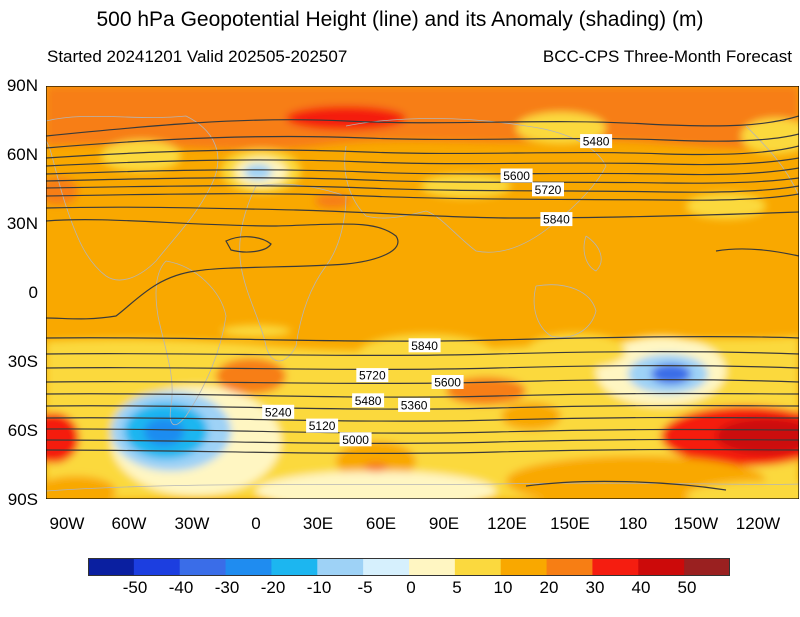  Describe the element at coordinates (444, 523) in the screenshot. I see `lon-label-90e: 90E` at that location.